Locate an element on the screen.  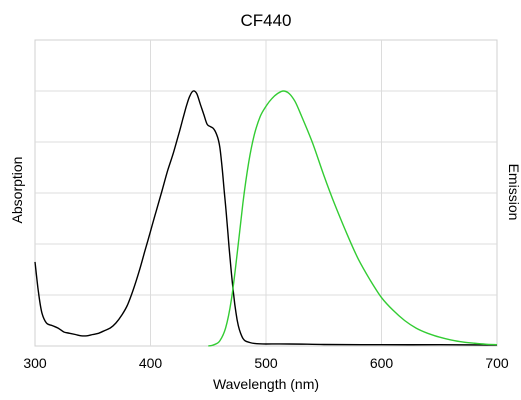
x-axis-label: Wavelength (nm) is located at coordinates (266, 384).